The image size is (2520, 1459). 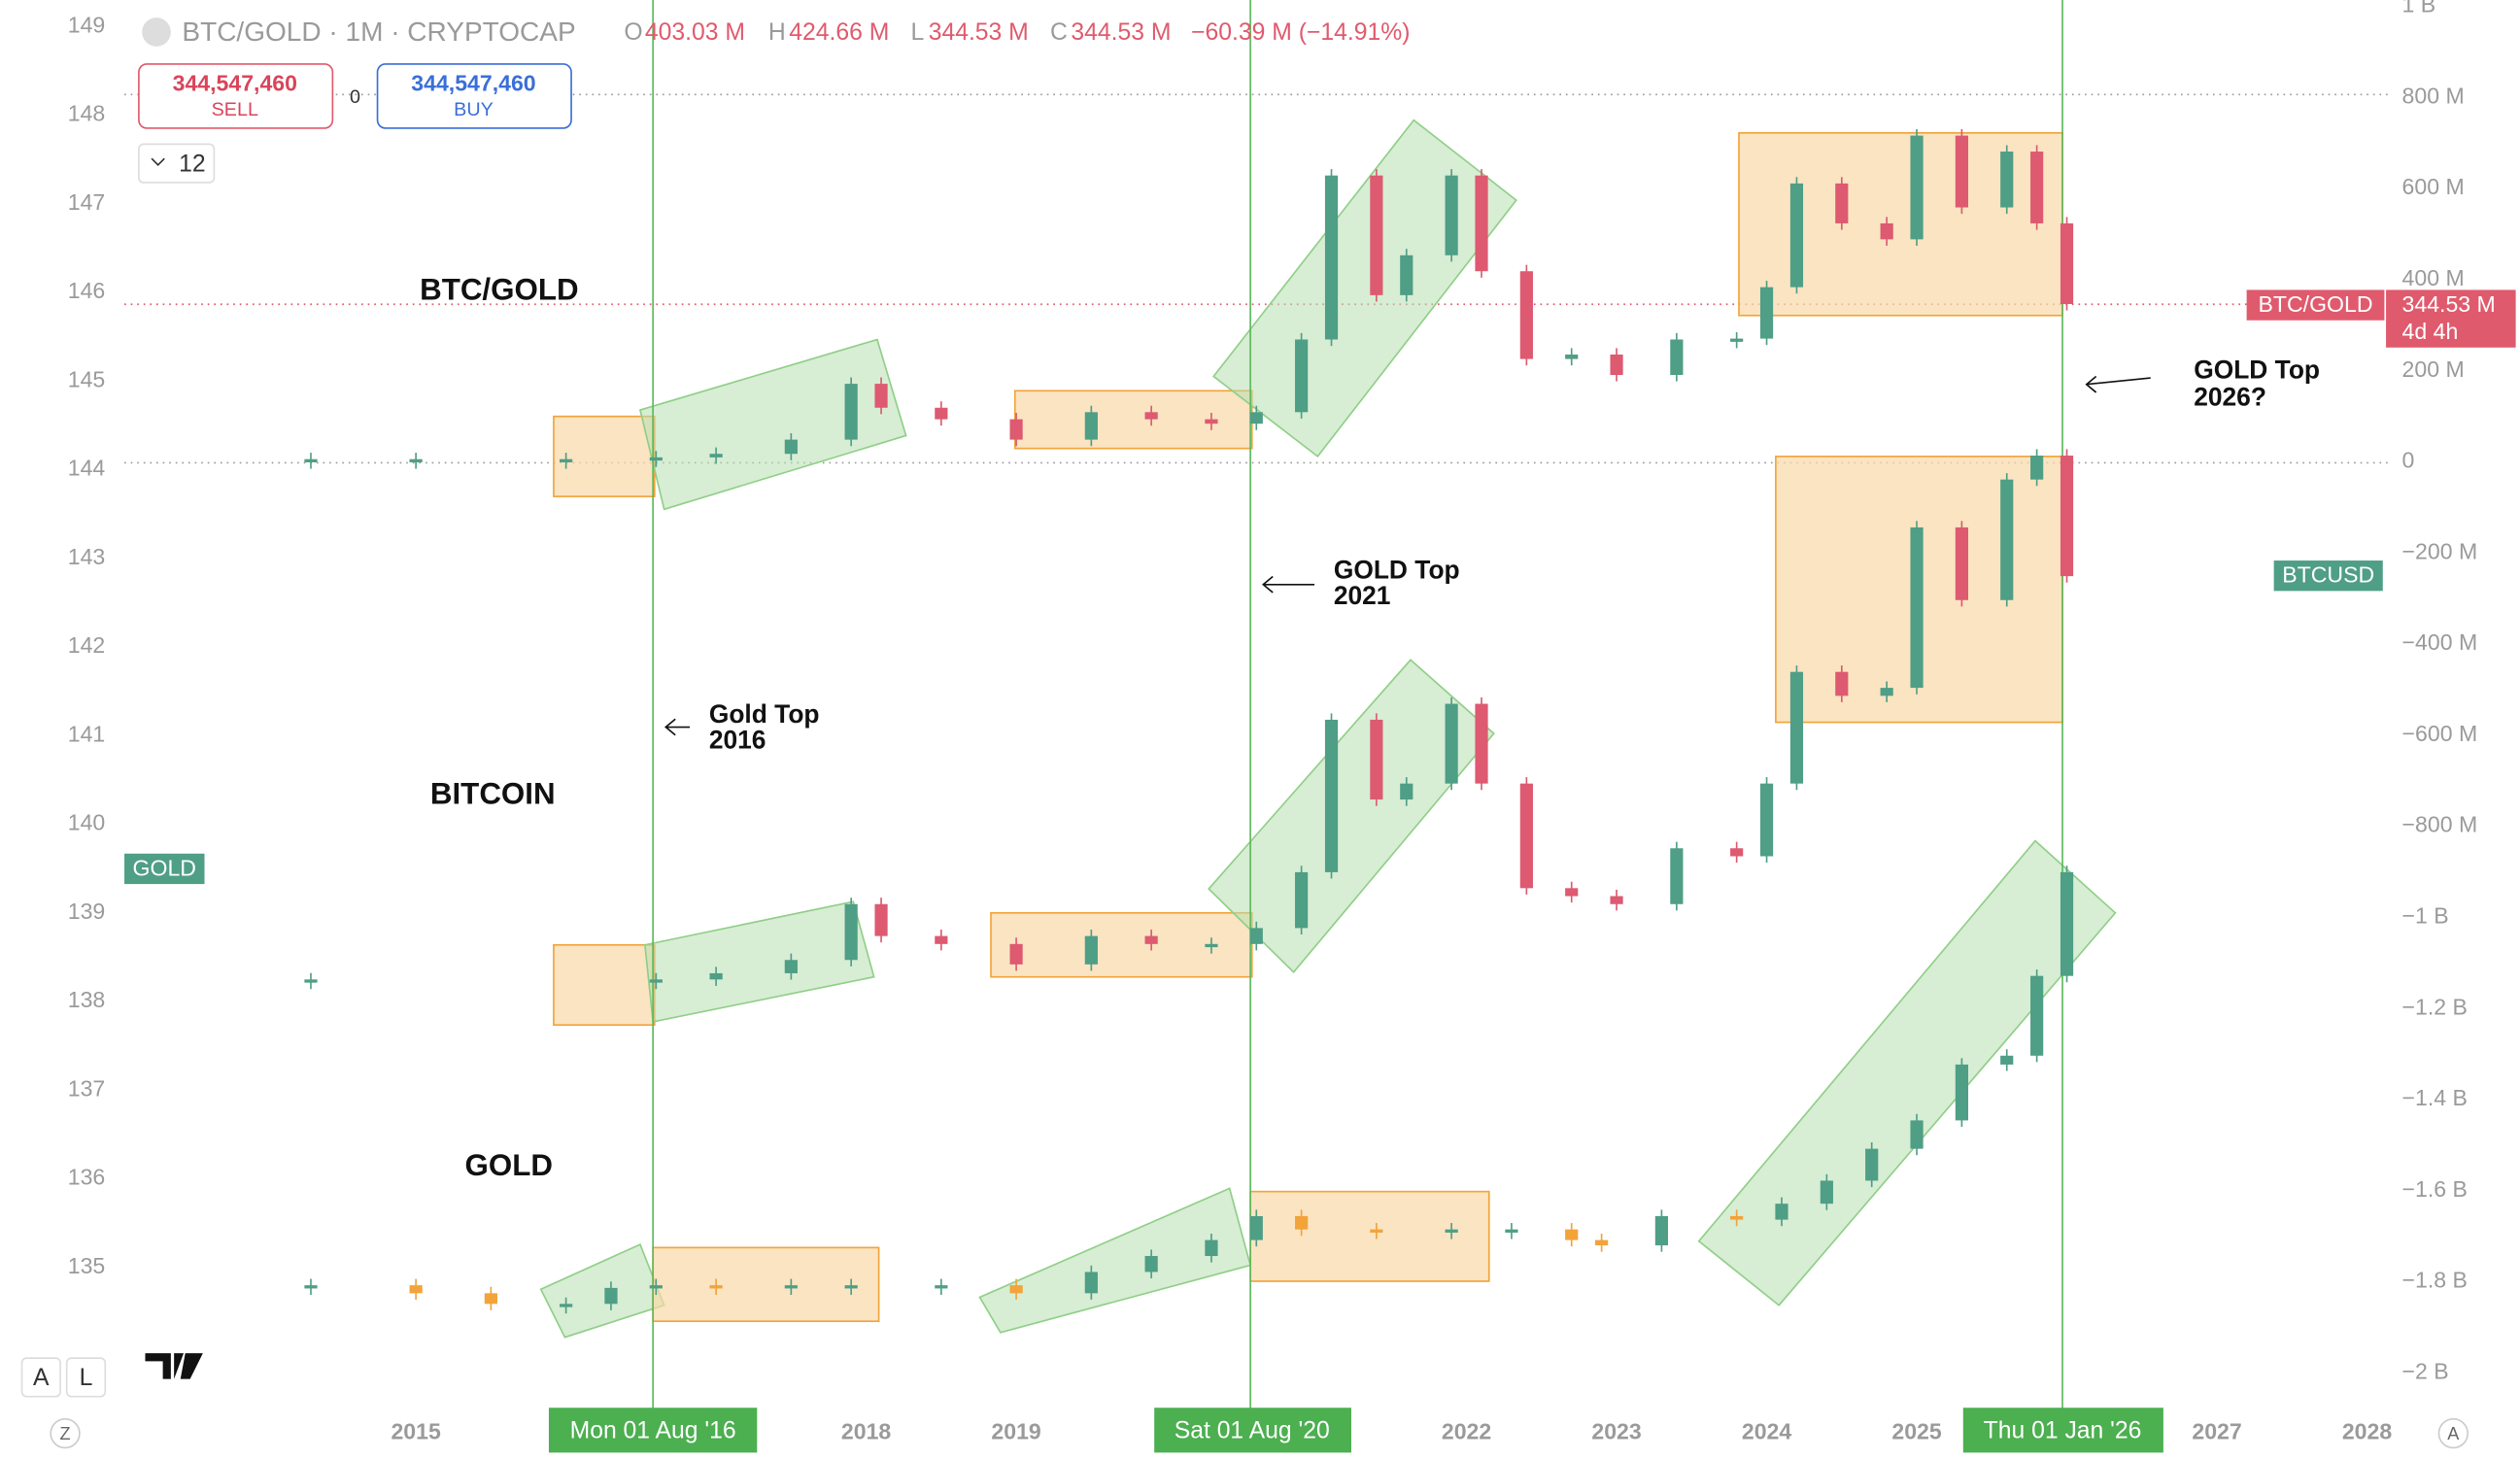 What do you see at coordinates (86, 1377) in the screenshot?
I see `log-button` at bounding box center [86, 1377].